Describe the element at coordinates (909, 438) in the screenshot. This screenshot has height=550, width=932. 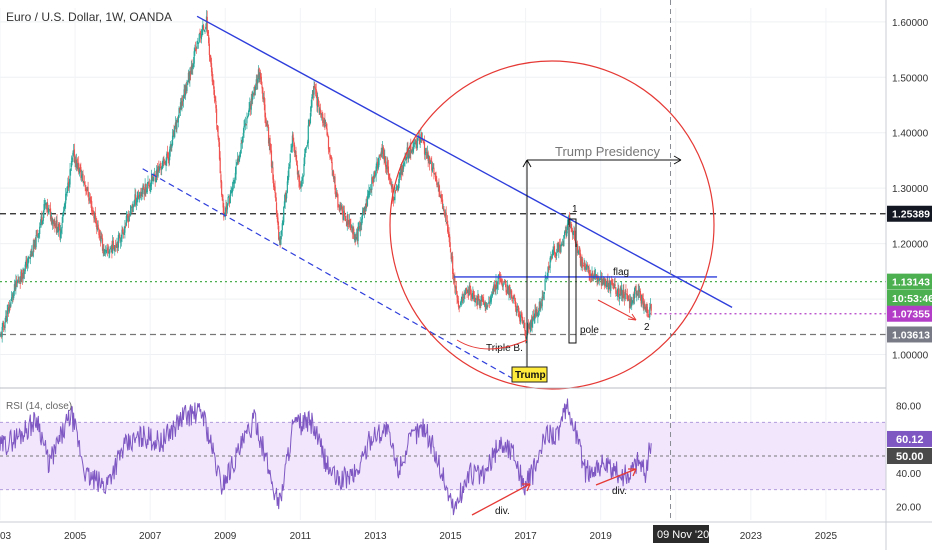
I see `rsi-value-badge` at that location.